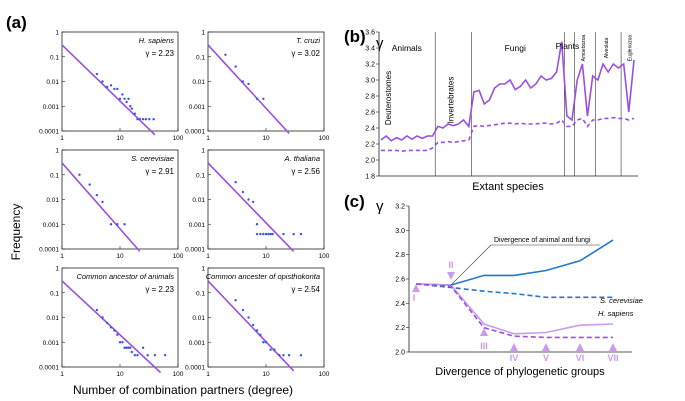  Describe the element at coordinates (125, 276) in the screenshot. I see `species-label: Common ancestor of animals` at that location.